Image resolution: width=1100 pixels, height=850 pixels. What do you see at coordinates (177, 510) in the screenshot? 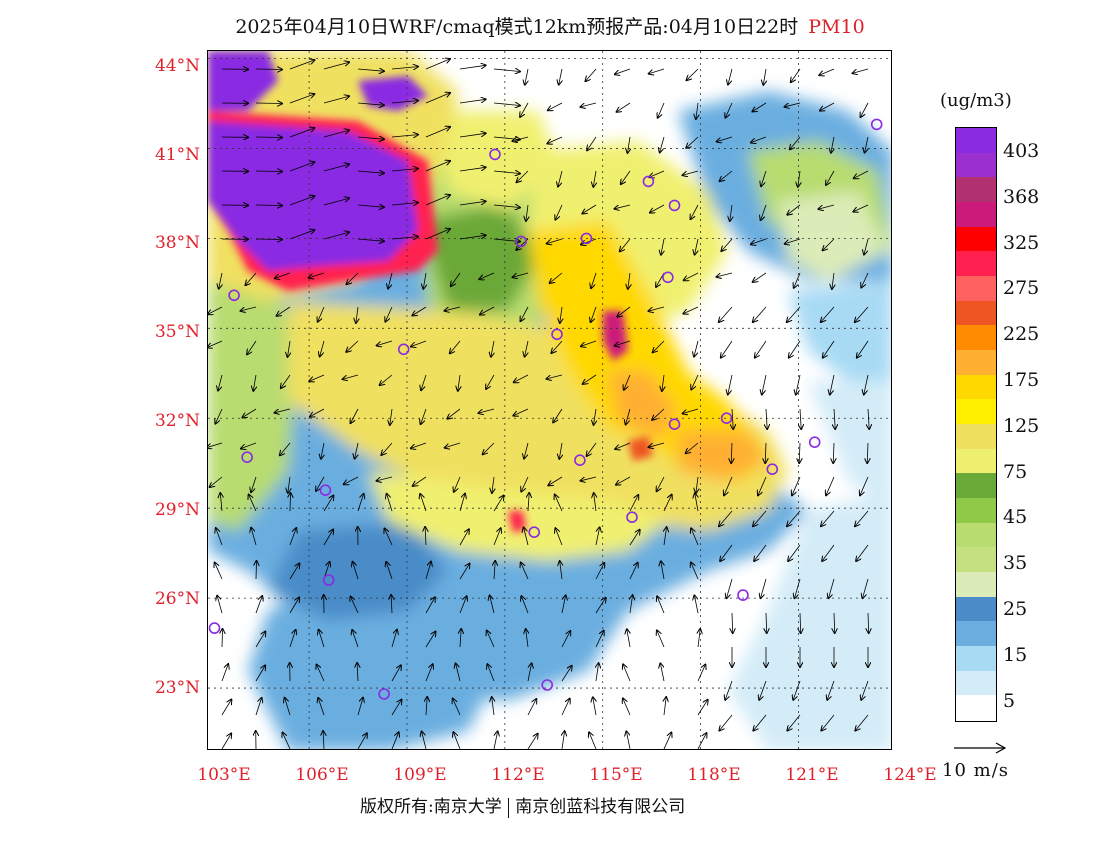
I see `lat-label-29: 29°N` at bounding box center [177, 510].